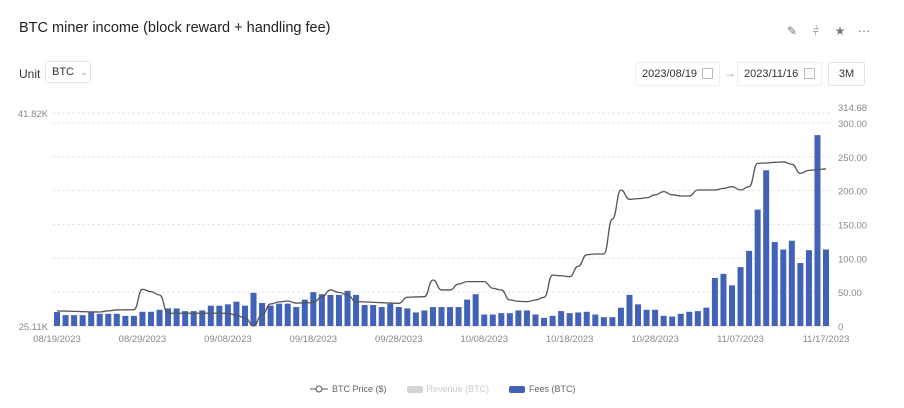 The height and width of the screenshot is (408, 904). What do you see at coordinates (852, 124) in the screenshot?
I see `right-tick-label: 300.00` at bounding box center [852, 124].